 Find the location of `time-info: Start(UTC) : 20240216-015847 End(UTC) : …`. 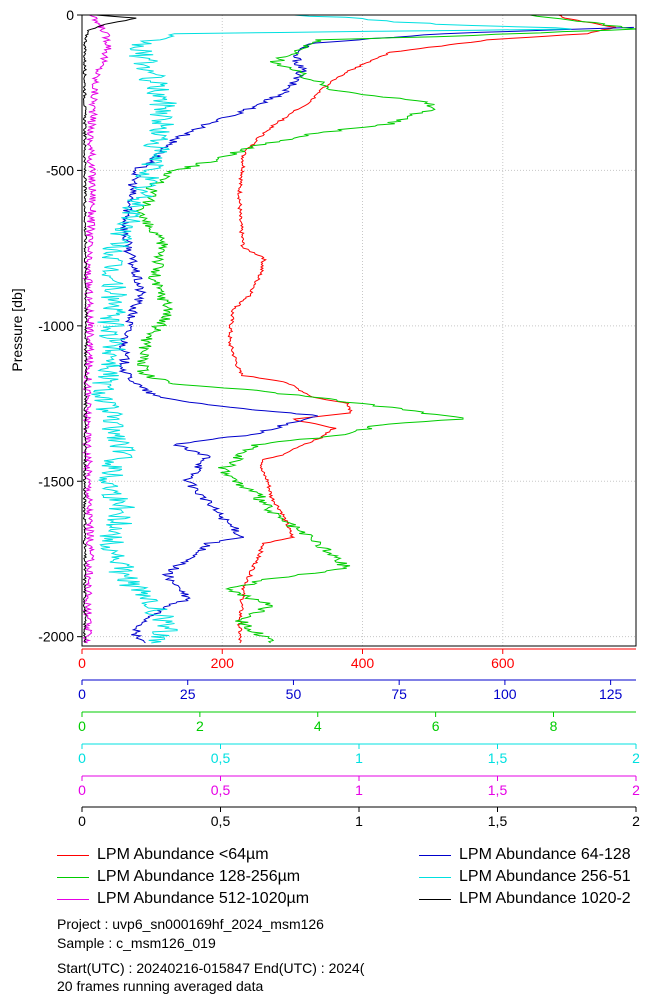

time-info: Start(UTC) : 20240216-015847 End(UTC) : … is located at coordinates (211, 968).